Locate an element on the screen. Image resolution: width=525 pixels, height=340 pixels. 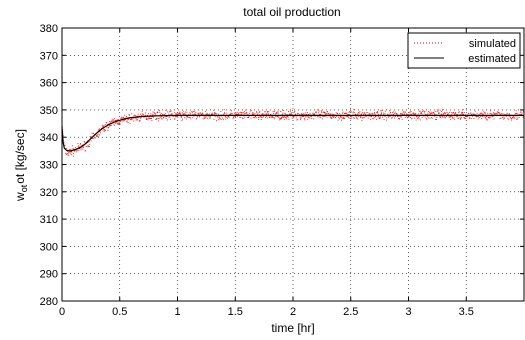
y-tick-label: 290 is located at coordinates (49, 275).